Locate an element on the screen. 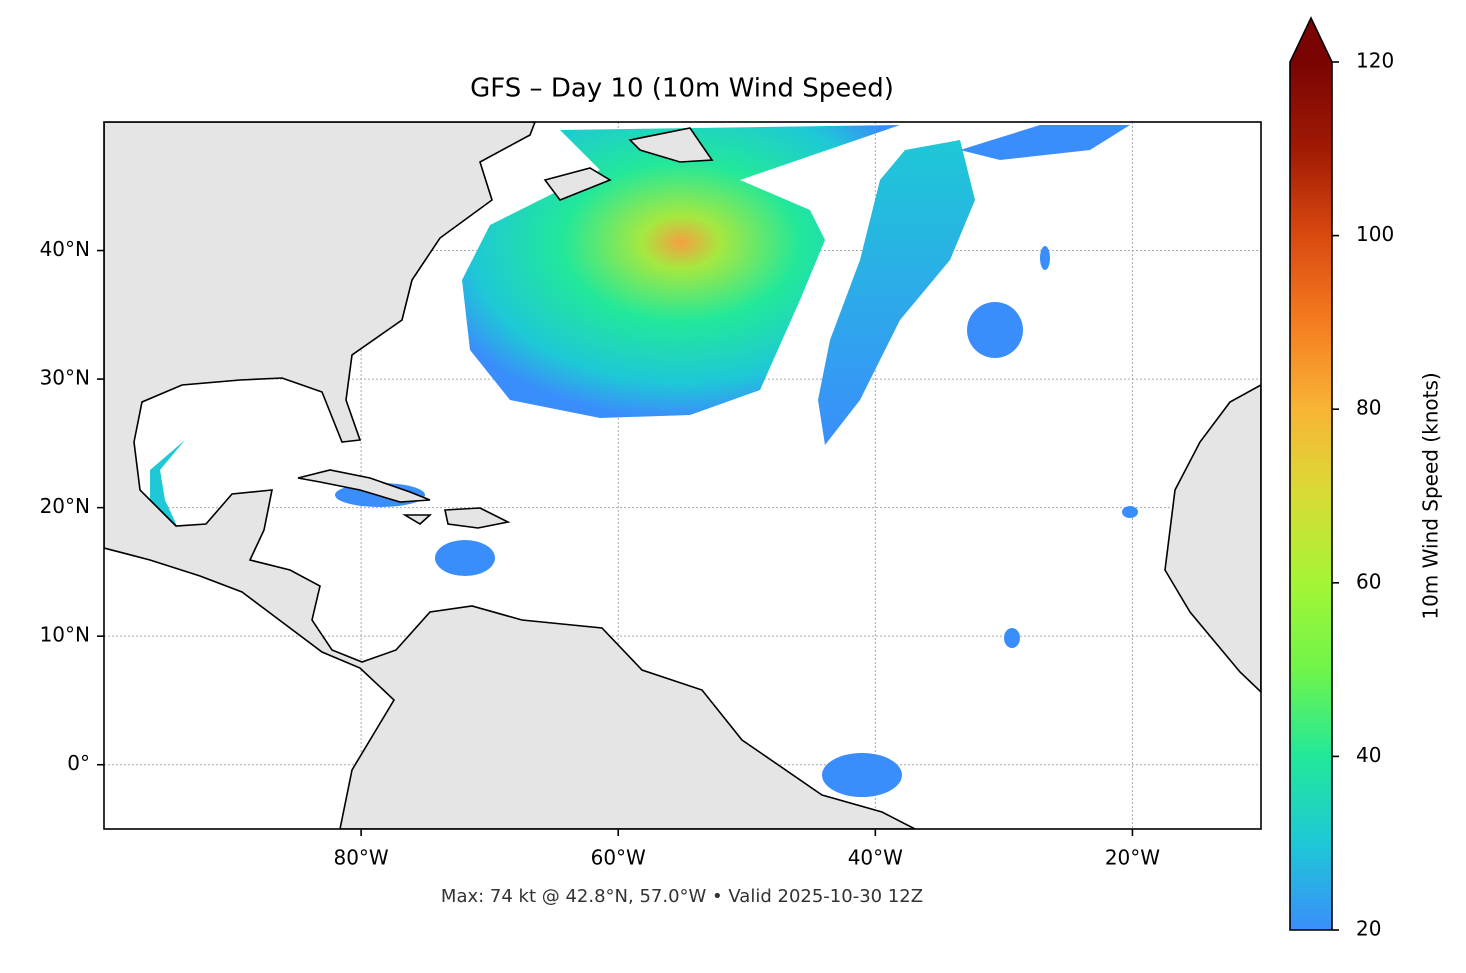  colorbar-tick-label: 120 is located at coordinates (1375, 61).